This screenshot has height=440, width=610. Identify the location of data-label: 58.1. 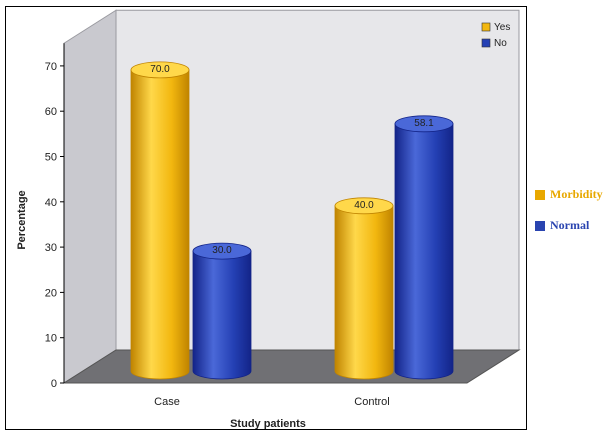
(424, 123).